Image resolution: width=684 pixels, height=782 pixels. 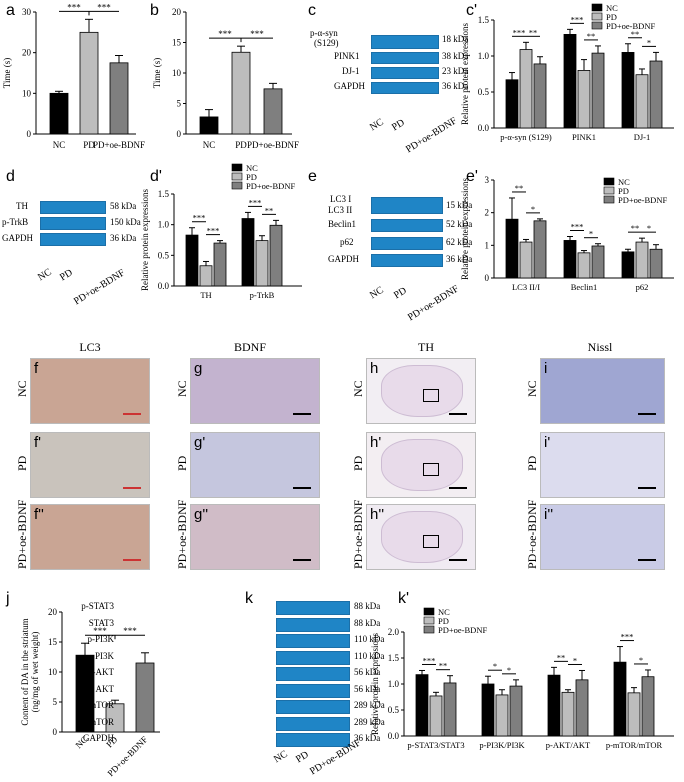 I want to click on blot-label: p-mTOR, so click(x=97, y=705).